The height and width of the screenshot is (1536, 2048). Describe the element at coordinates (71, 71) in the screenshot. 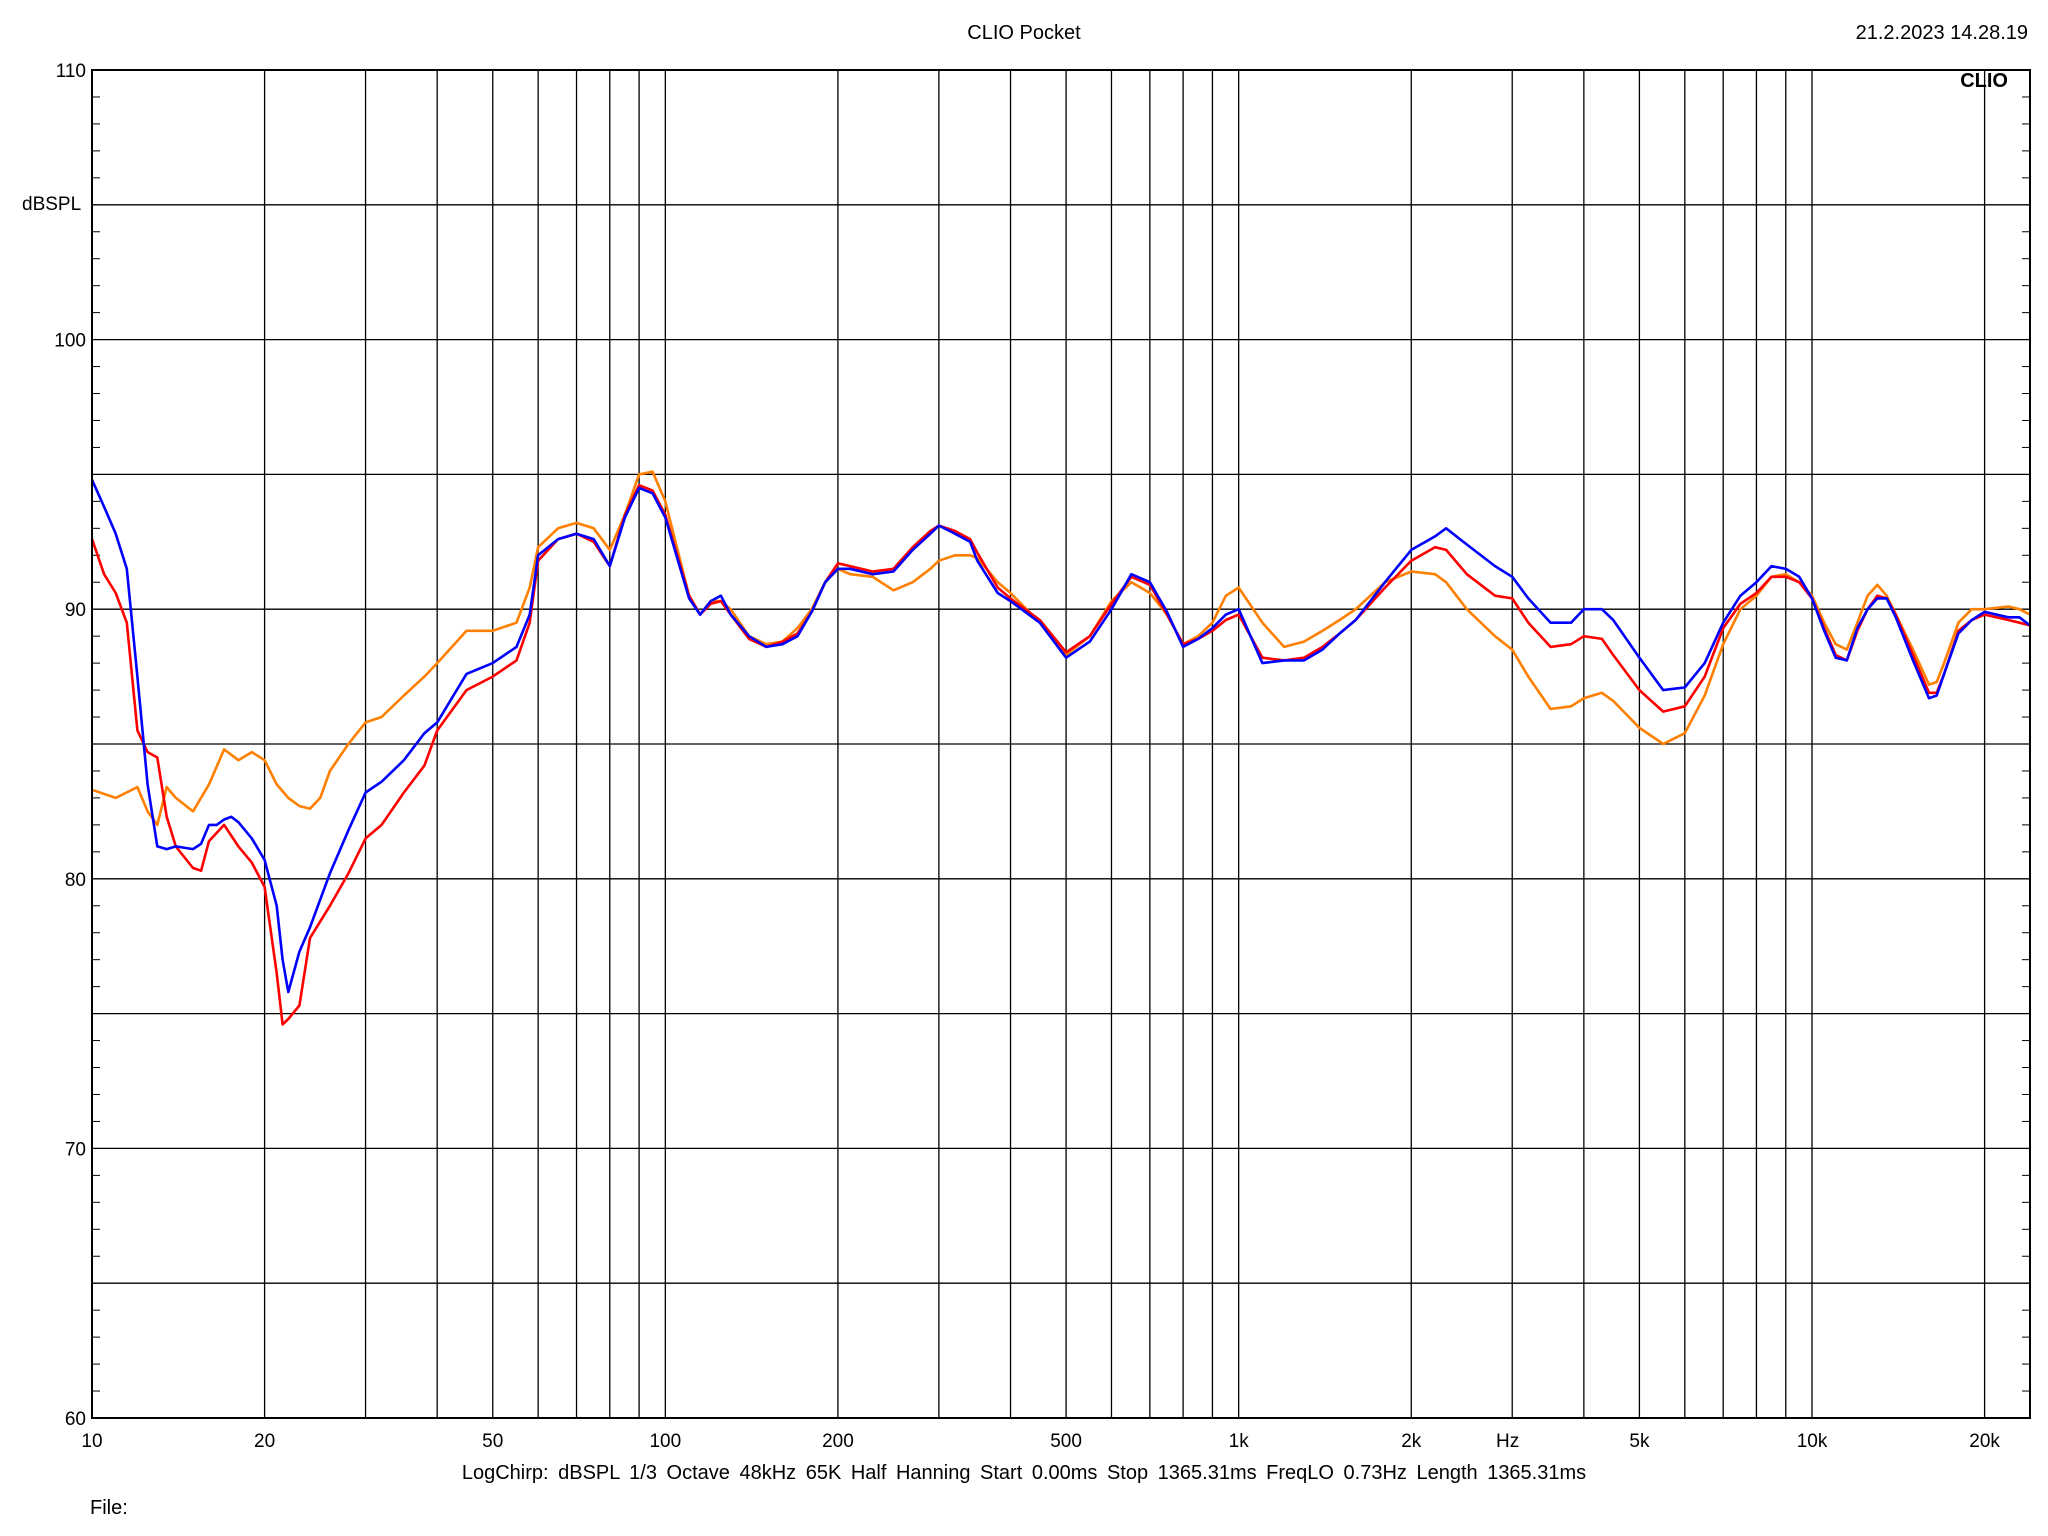

I see `y-tick-label: 110` at that location.